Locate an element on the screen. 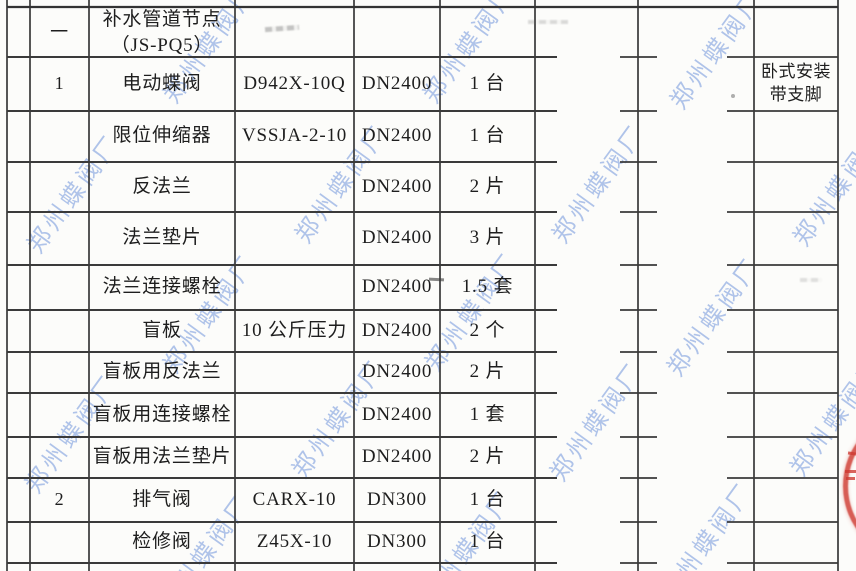  cell-qty: 1.5 套 is located at coordinates (487, 287).